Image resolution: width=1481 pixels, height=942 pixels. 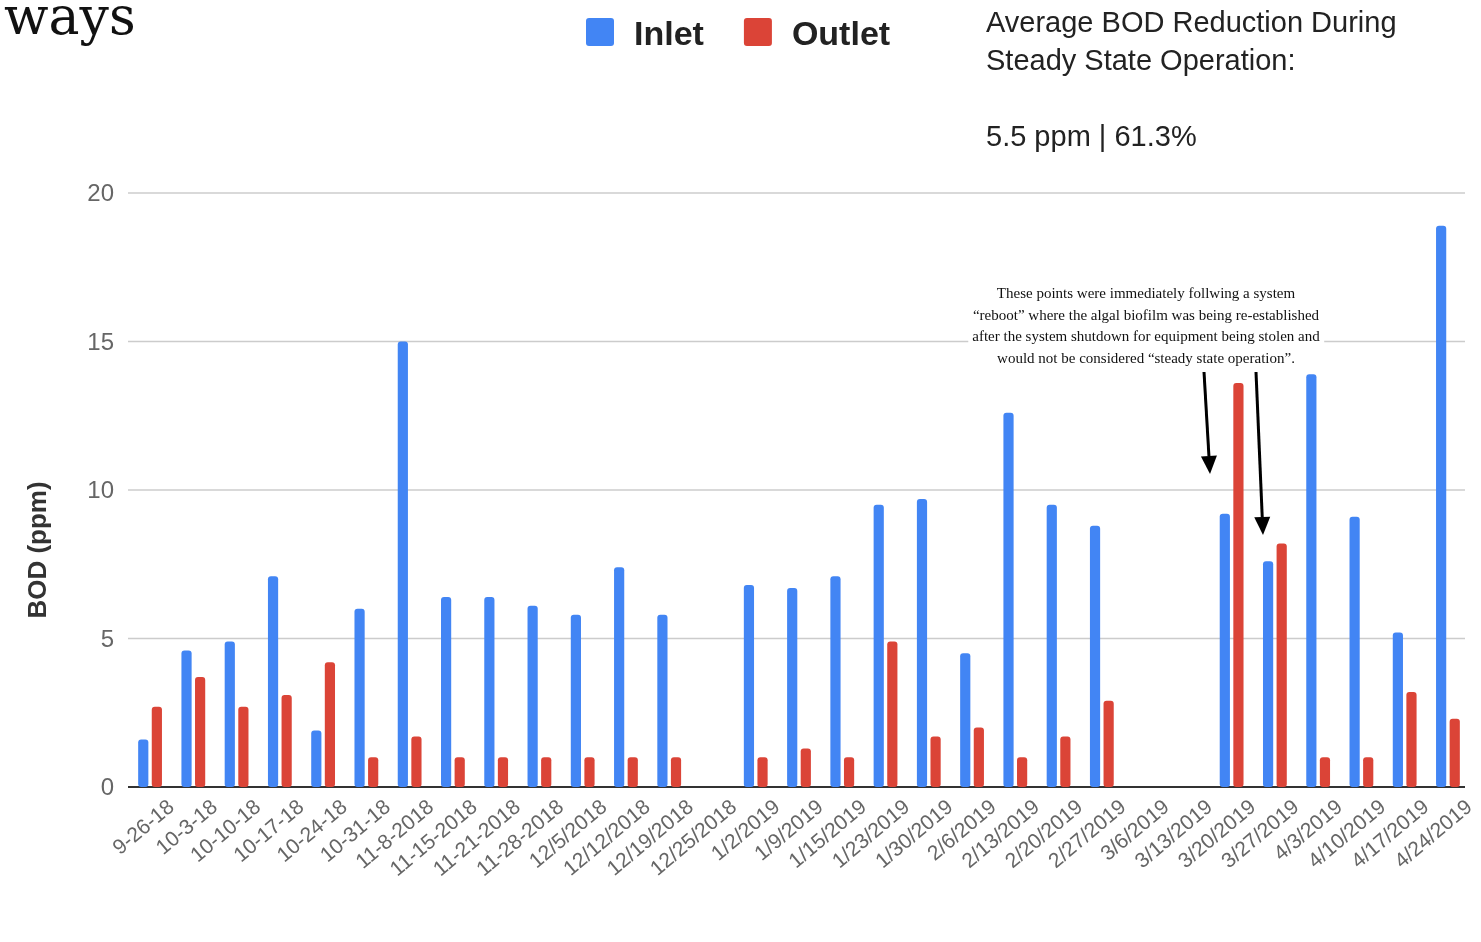 What do you see at coordinates (100, 193) in the screenshot?
I see `y-tick-label: 20` at bounding box center [100, 193].